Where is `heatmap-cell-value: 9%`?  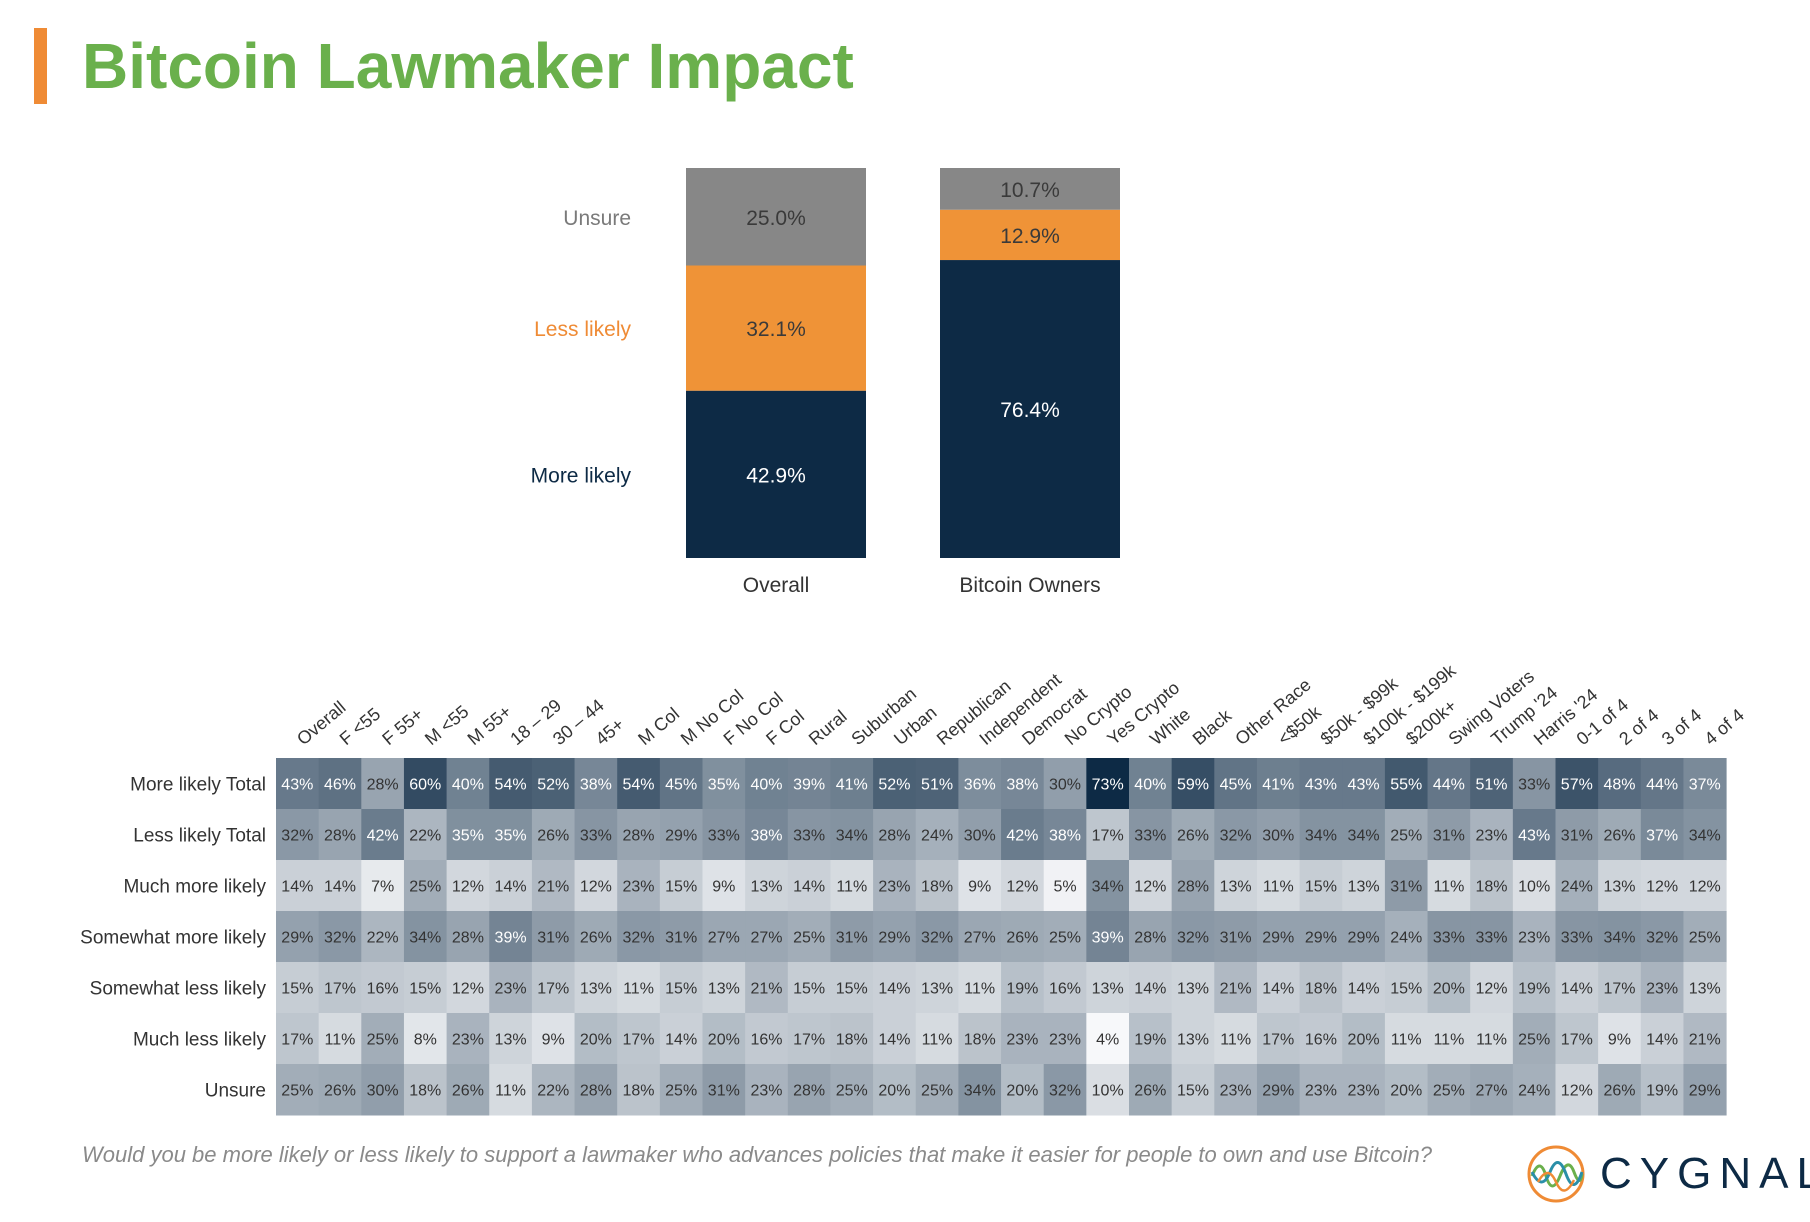
heatmap-cell-value: 9% is located at coordinates (979, 887).